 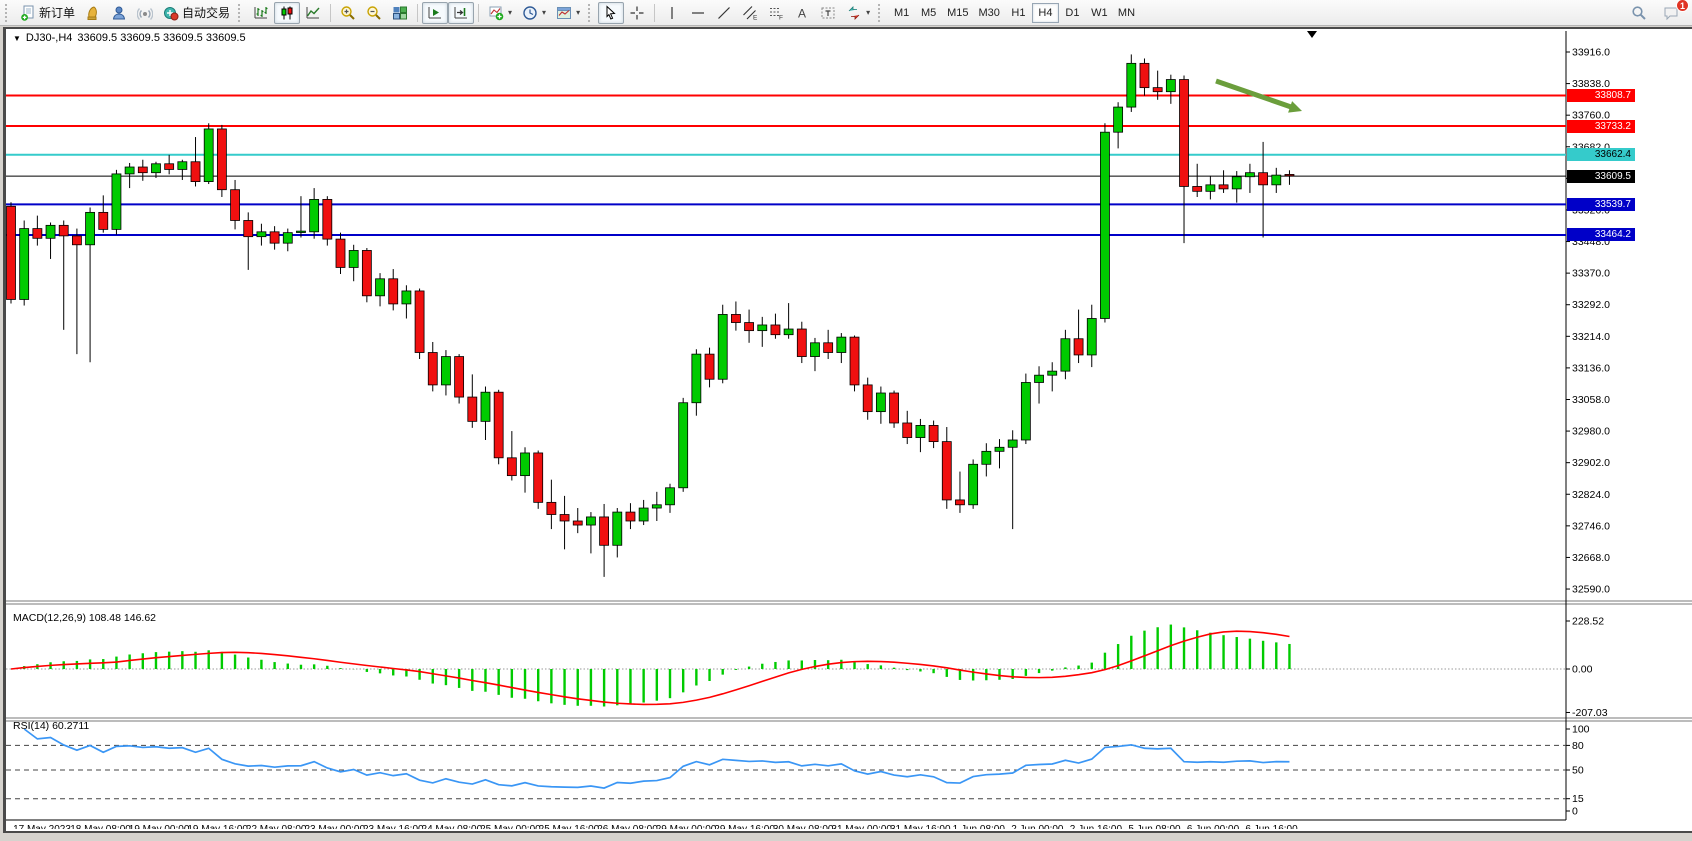 I want to click on crosshair-icon, so click(x=637, y=12).